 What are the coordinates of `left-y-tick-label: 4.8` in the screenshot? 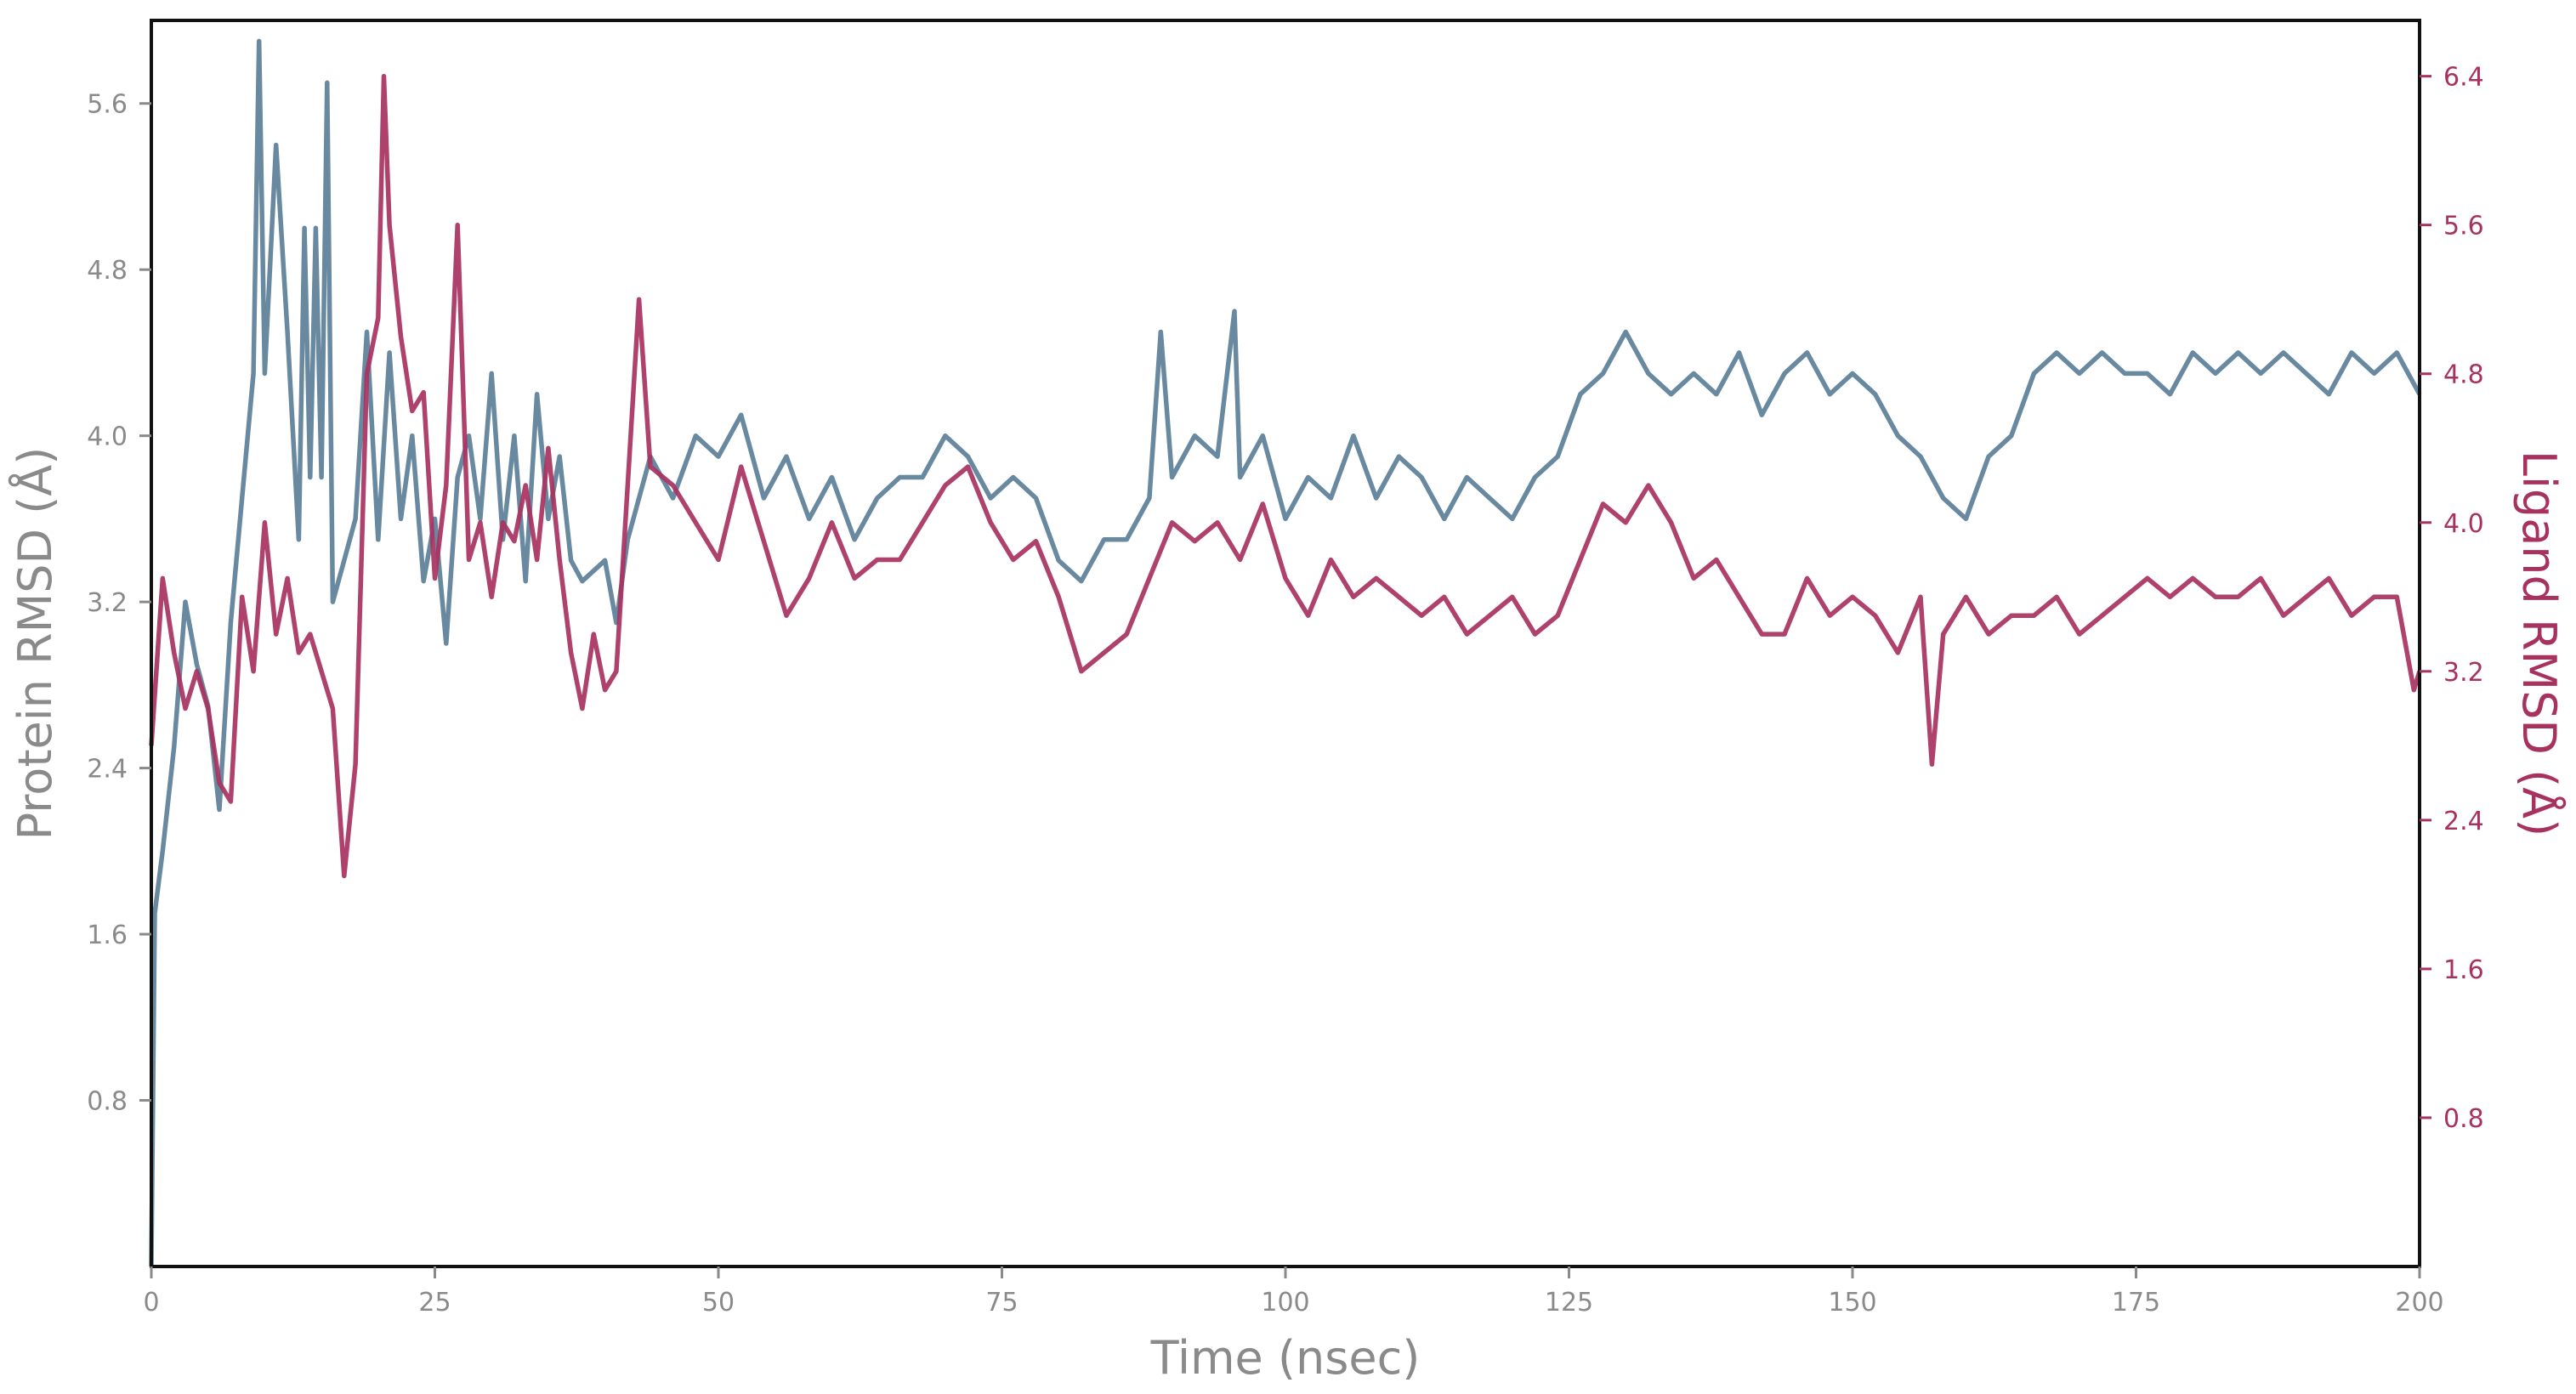 It's located at (107, 271).